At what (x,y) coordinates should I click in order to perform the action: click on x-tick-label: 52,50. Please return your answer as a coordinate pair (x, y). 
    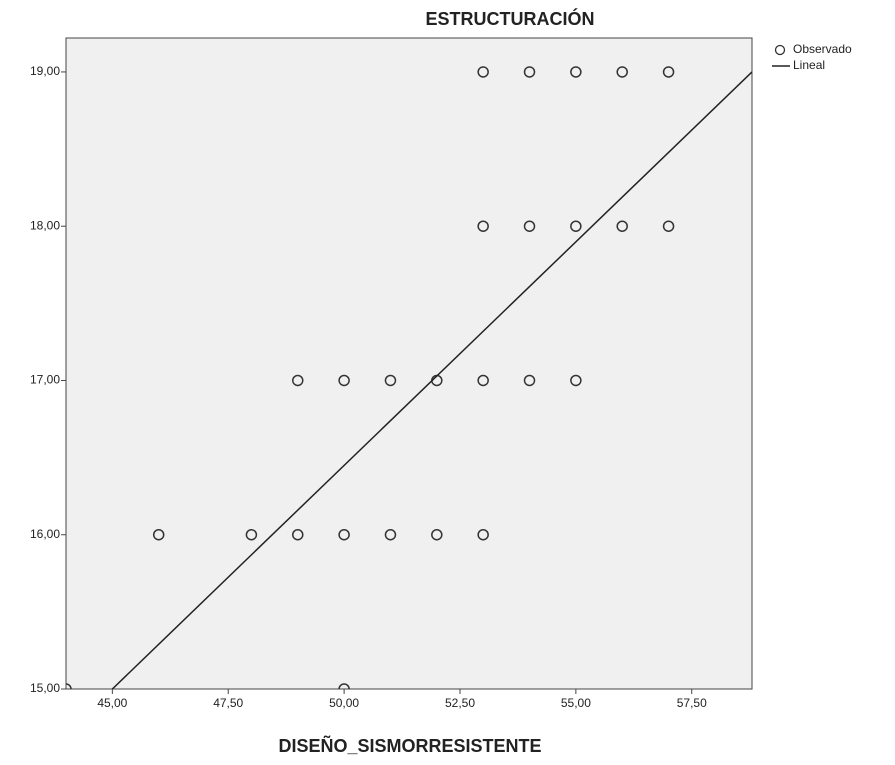
    Looking at the image, I should click on (460, 703).